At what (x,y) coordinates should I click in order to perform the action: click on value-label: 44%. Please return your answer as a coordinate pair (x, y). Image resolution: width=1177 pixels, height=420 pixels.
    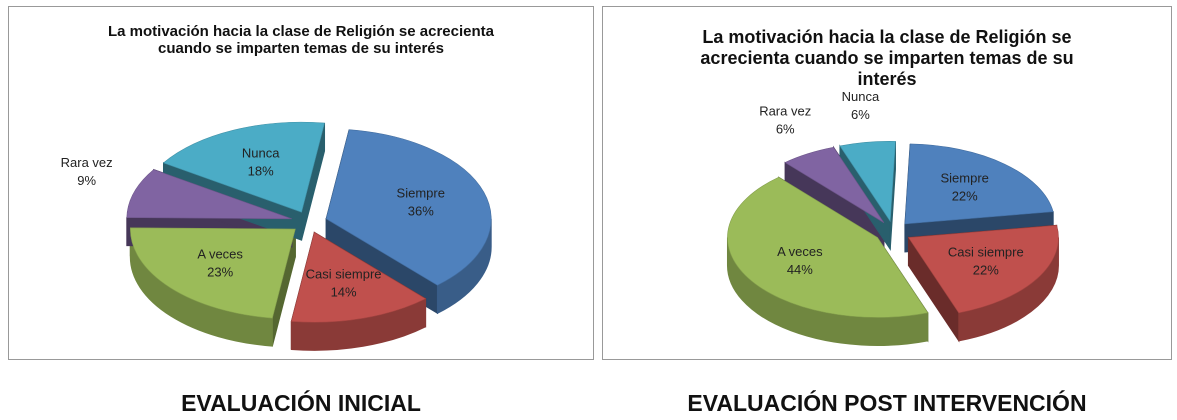
    Looking at the image, I should click on (800, 269).